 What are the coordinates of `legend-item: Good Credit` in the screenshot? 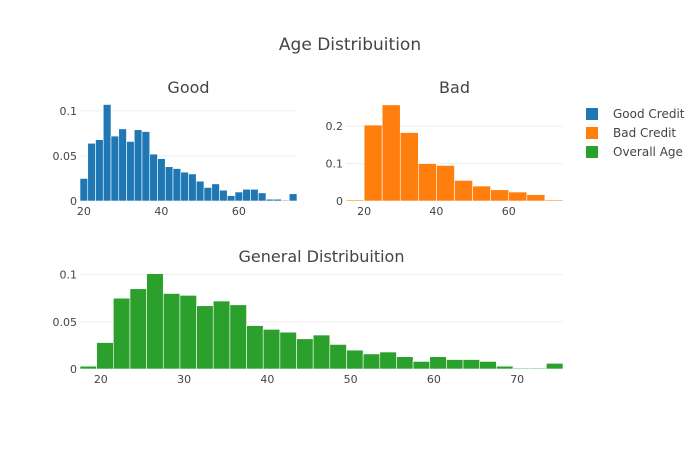 It's located at (635, 114).